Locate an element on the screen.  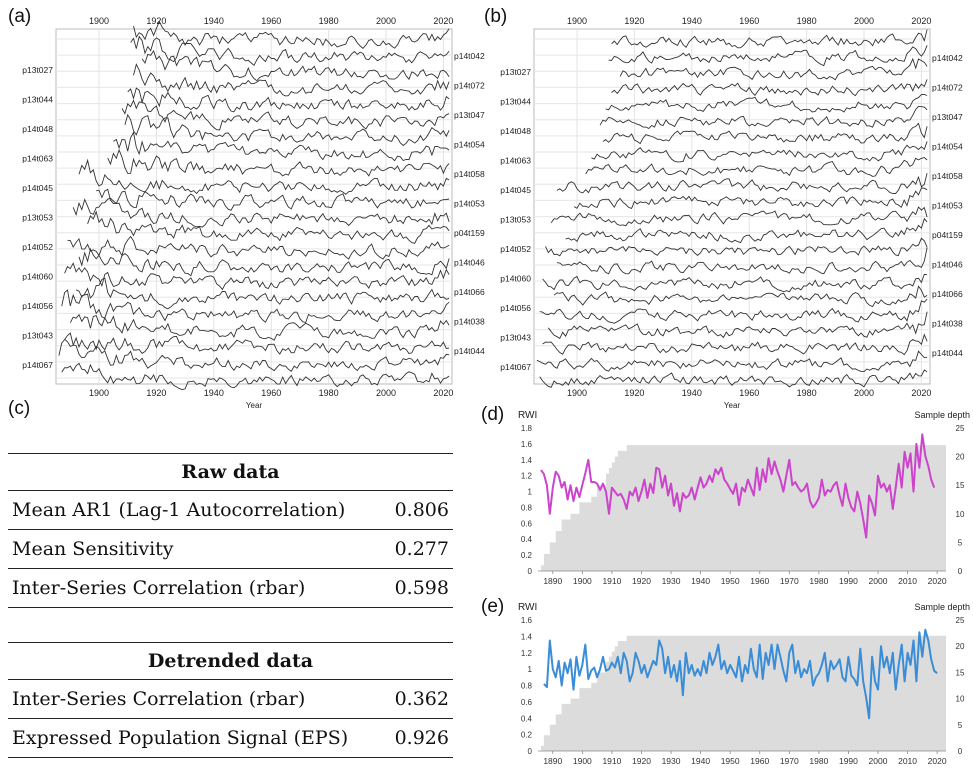
series-label-left: p13t027 is located at coordinates (515, 72).